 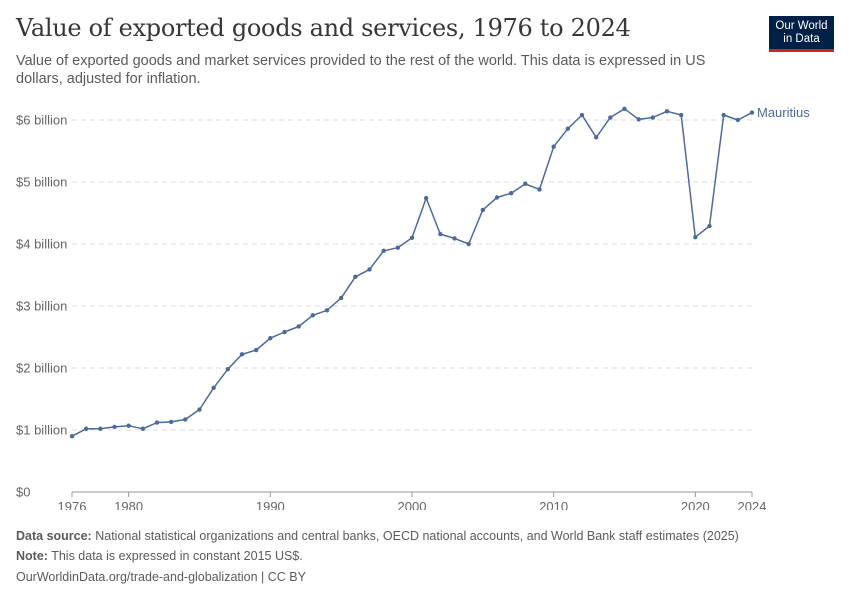 What do you see at coordinates (270, 504) in the screenshot?
I see `x-tick-label: 1990` at bounding box center [270, 504].